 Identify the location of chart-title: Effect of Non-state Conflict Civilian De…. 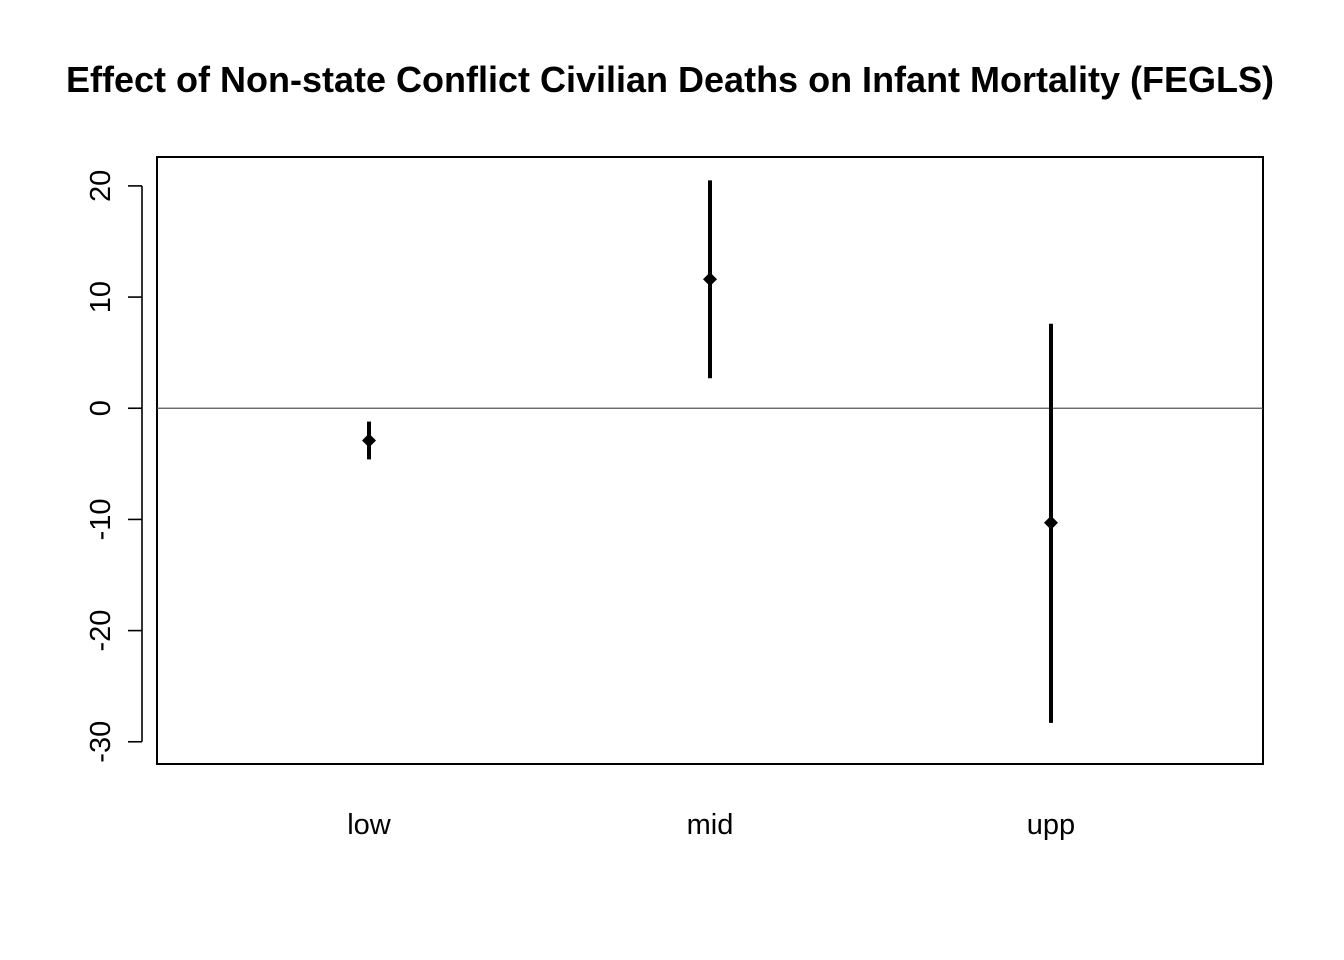
(670, 79).